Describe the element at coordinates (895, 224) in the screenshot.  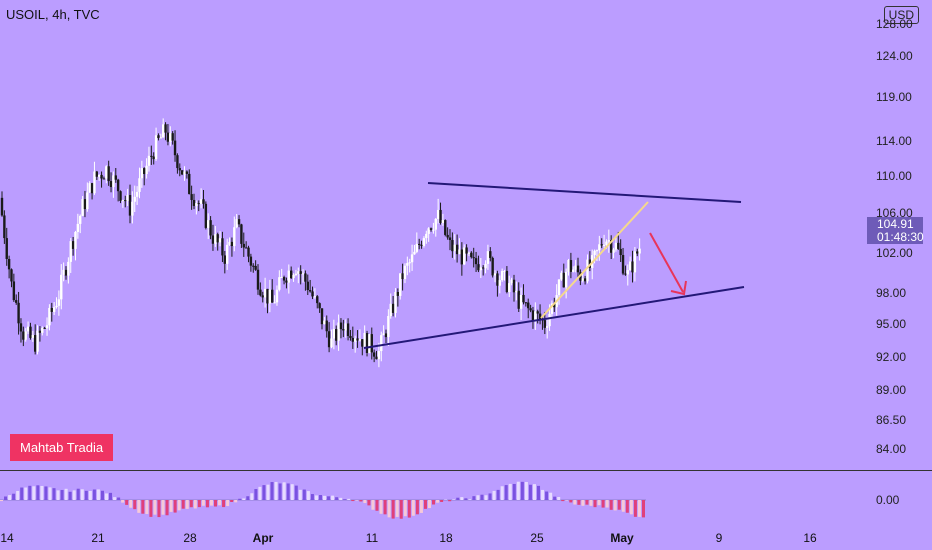
I see `last-price-value: 104.91` at that location.